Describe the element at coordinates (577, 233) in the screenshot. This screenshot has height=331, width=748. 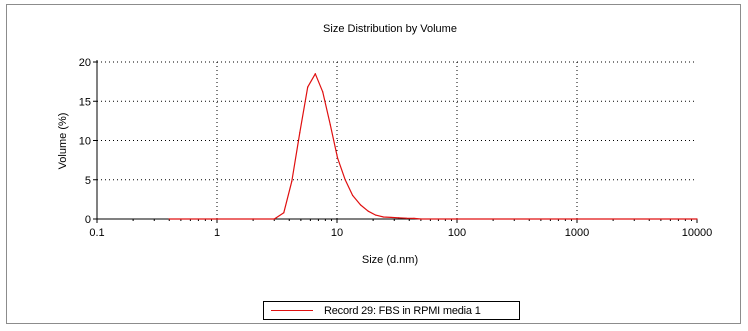
I see `x-tick-label: 1000` at that location.